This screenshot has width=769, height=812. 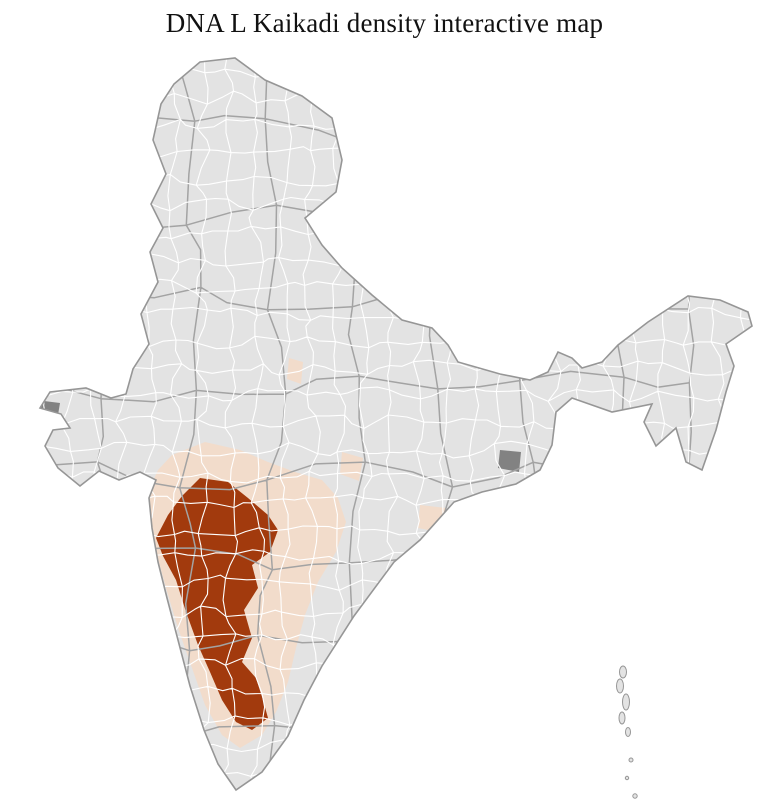 I want to click on page-title: DNA L Kaikadi density interactive map, so click(x=384, y=23).